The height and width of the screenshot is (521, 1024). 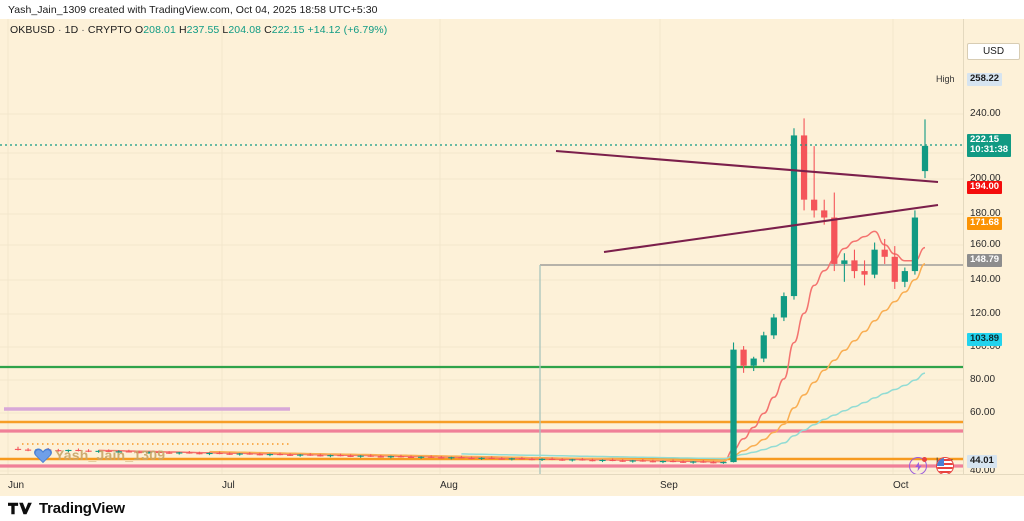 What do you see at coordinates (985, 113) in the screenshot?
I see `price-tick: 240.00` at bounding box center [985, 113].